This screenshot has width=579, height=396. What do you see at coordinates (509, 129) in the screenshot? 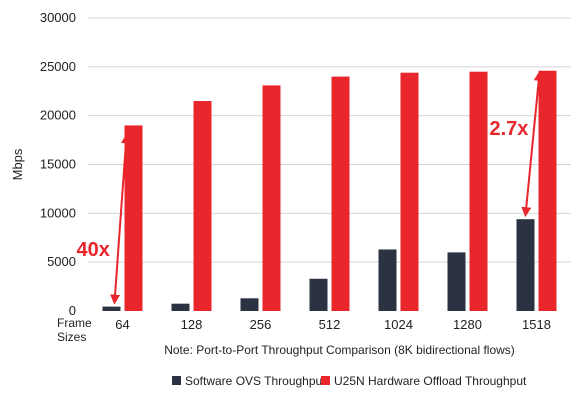
I see `ratio-annotation: 2.7x` at bounding box center [509, 129].